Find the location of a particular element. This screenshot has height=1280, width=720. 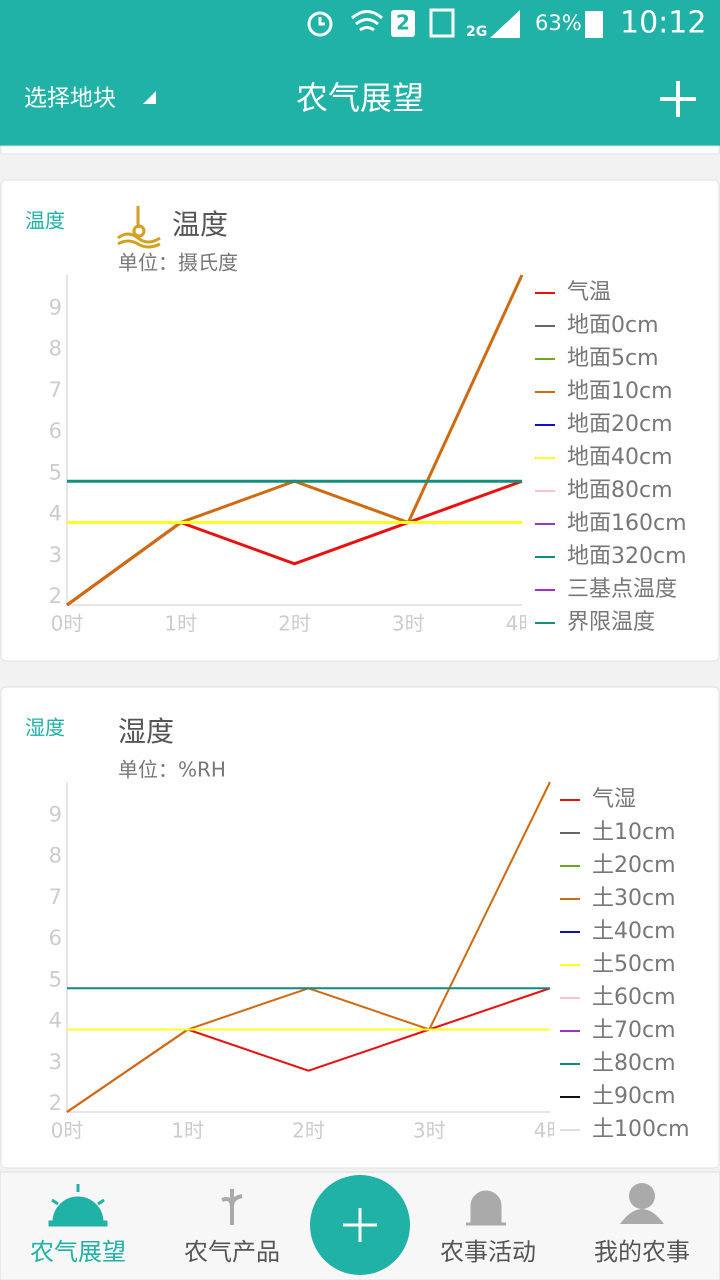

legend-label: 地面320cm is located at coordinates (627, 556).